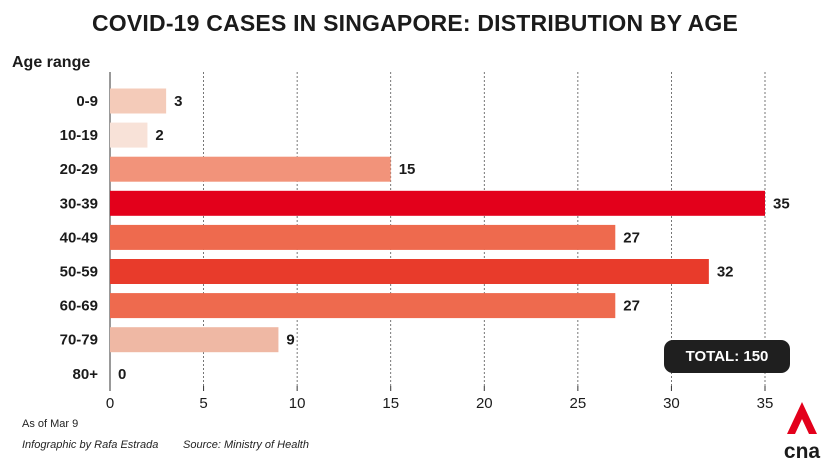  What do you see at coordinates (79, 306) in the screenshot?
I see `category-label-60-69: 60-69` at bounding box center [79, 306].